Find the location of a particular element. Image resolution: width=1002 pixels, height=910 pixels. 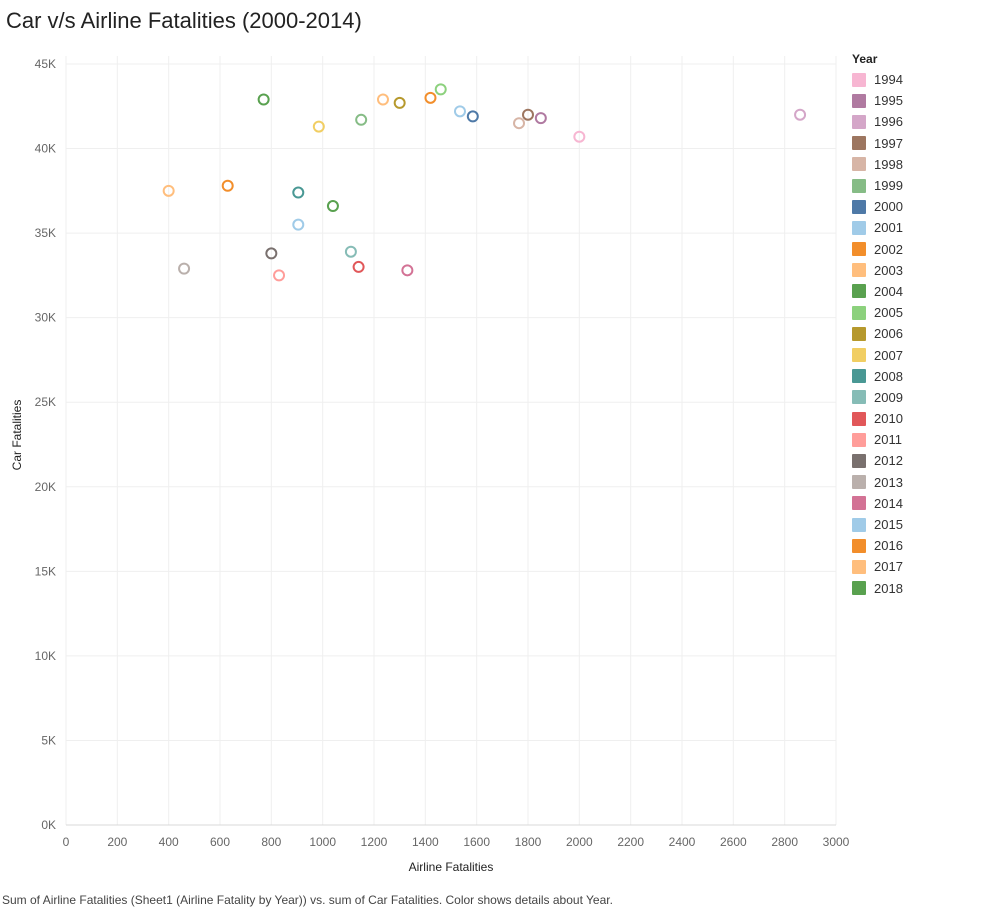

legend-item-1995: 1995 is located at coordinates (877, 100).